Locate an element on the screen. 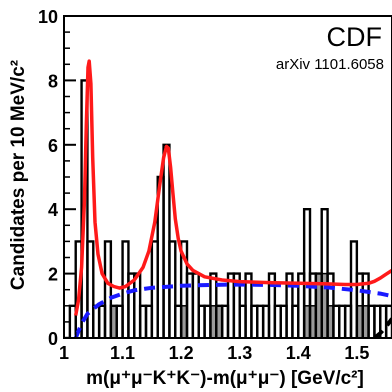 The image size is (392, 392). experiment-label: CDF is located at coordinates (355, 37).